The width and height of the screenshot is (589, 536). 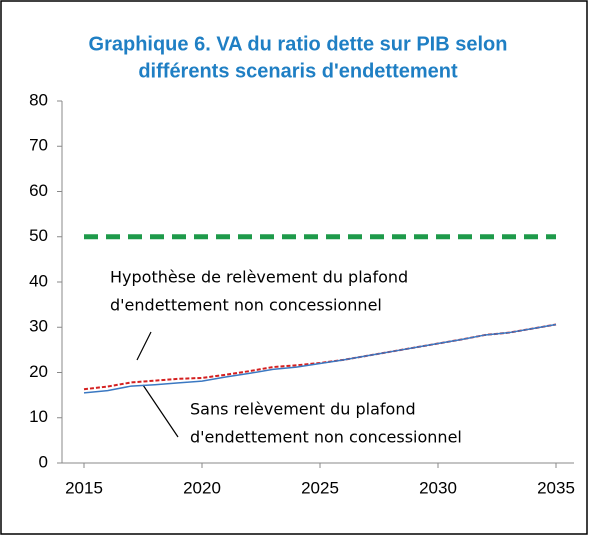 I want to click on y-tick-label: 30, so click(x=38, y=326).